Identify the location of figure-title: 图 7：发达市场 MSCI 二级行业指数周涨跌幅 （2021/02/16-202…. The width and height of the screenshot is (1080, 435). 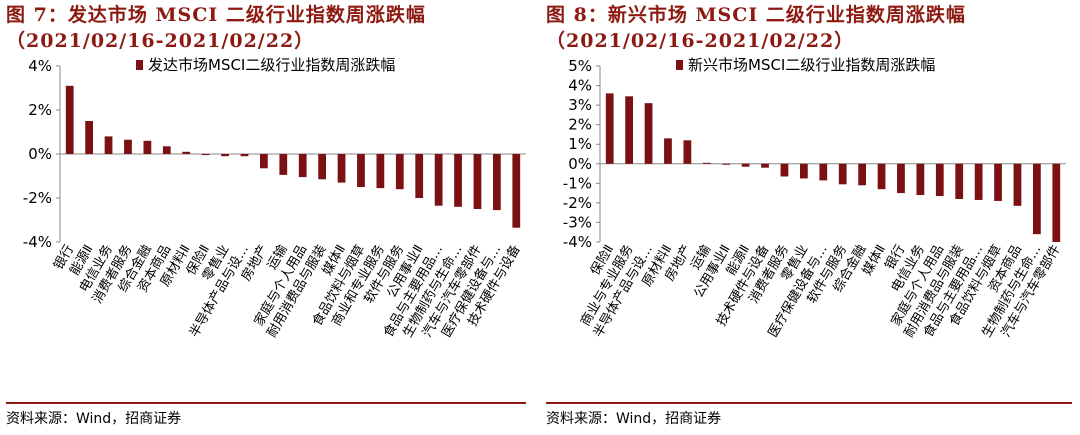
(270, 28).